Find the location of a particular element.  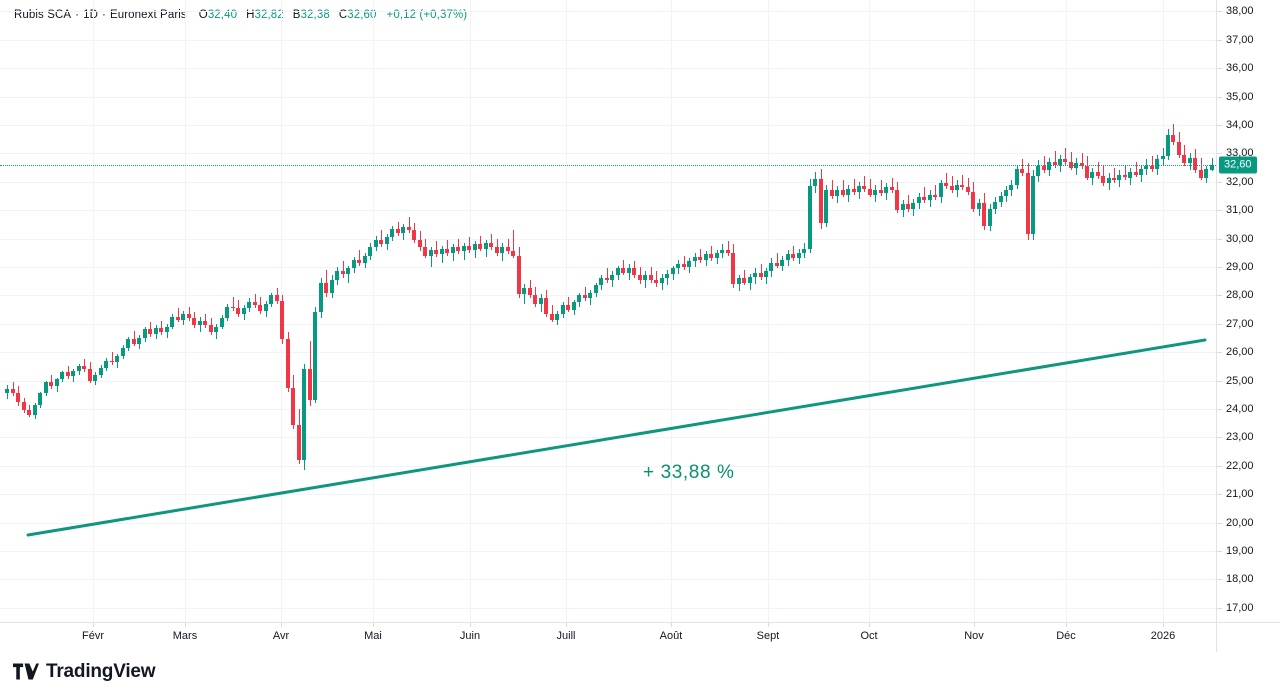

time-tick-label: Févr is located at coordinates (93, 636).